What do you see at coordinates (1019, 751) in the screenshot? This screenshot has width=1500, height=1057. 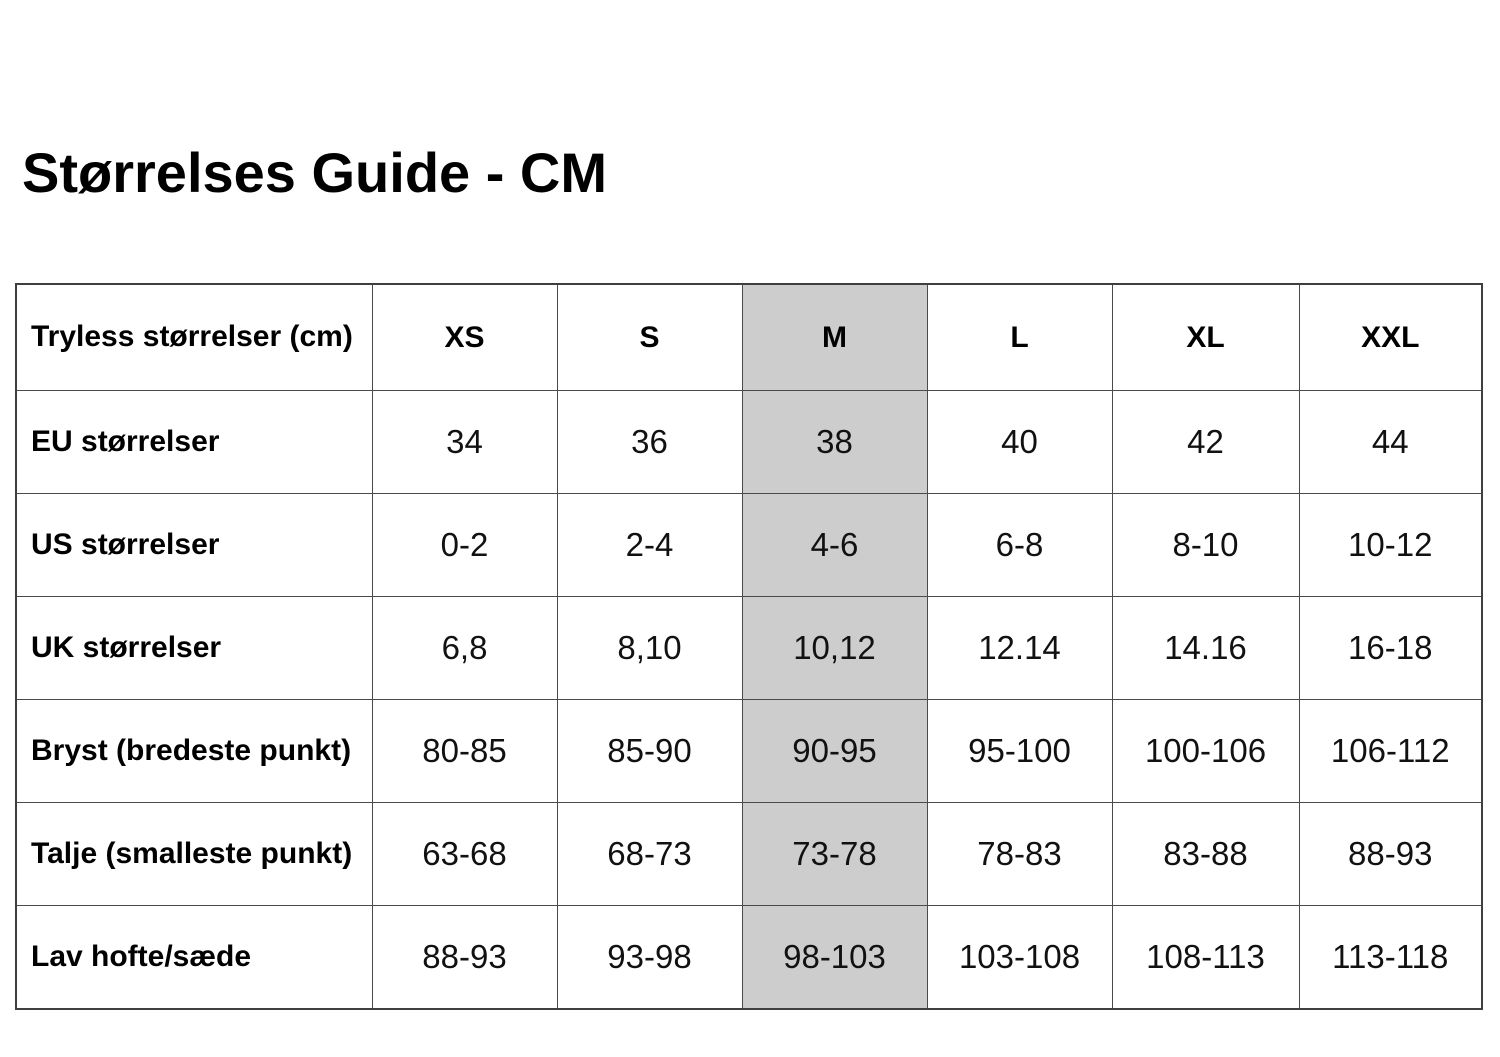 I see `size-cell: 95-100` at bounding box center [1019, 751].